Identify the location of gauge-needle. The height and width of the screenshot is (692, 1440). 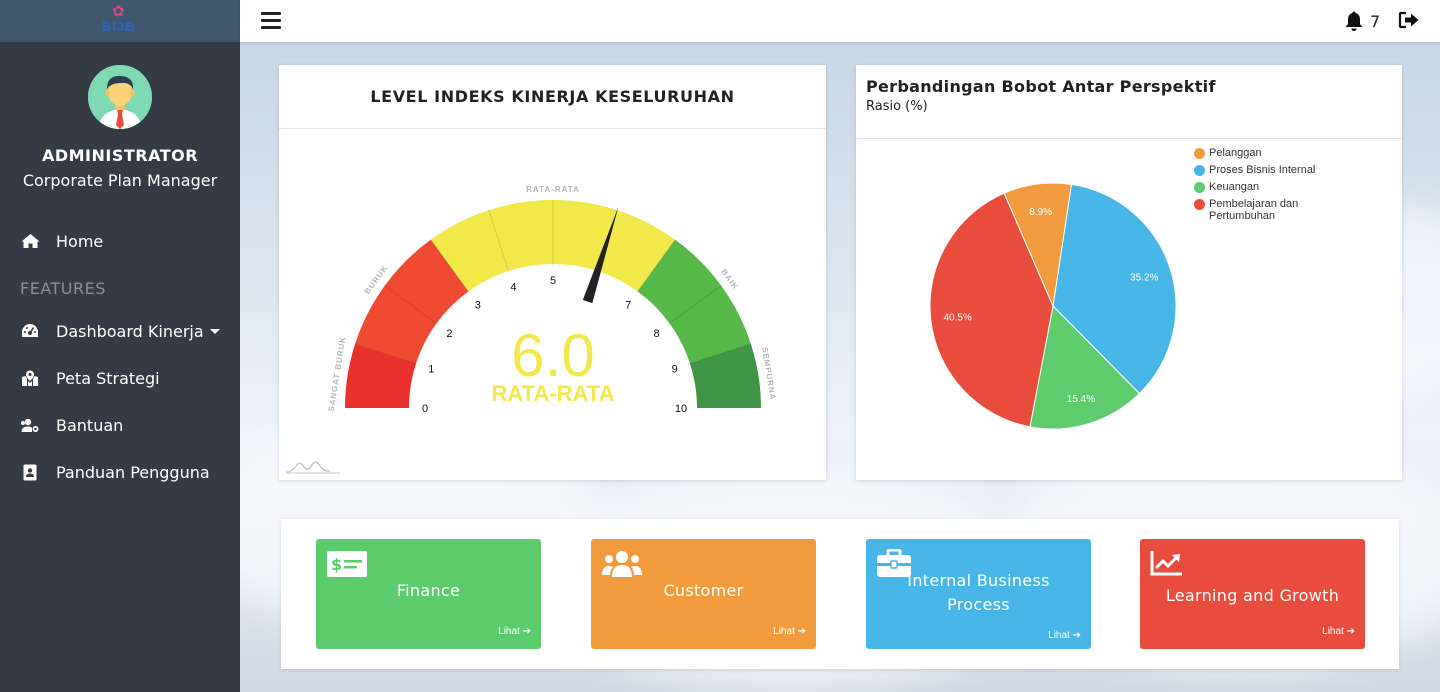
(600, 255).